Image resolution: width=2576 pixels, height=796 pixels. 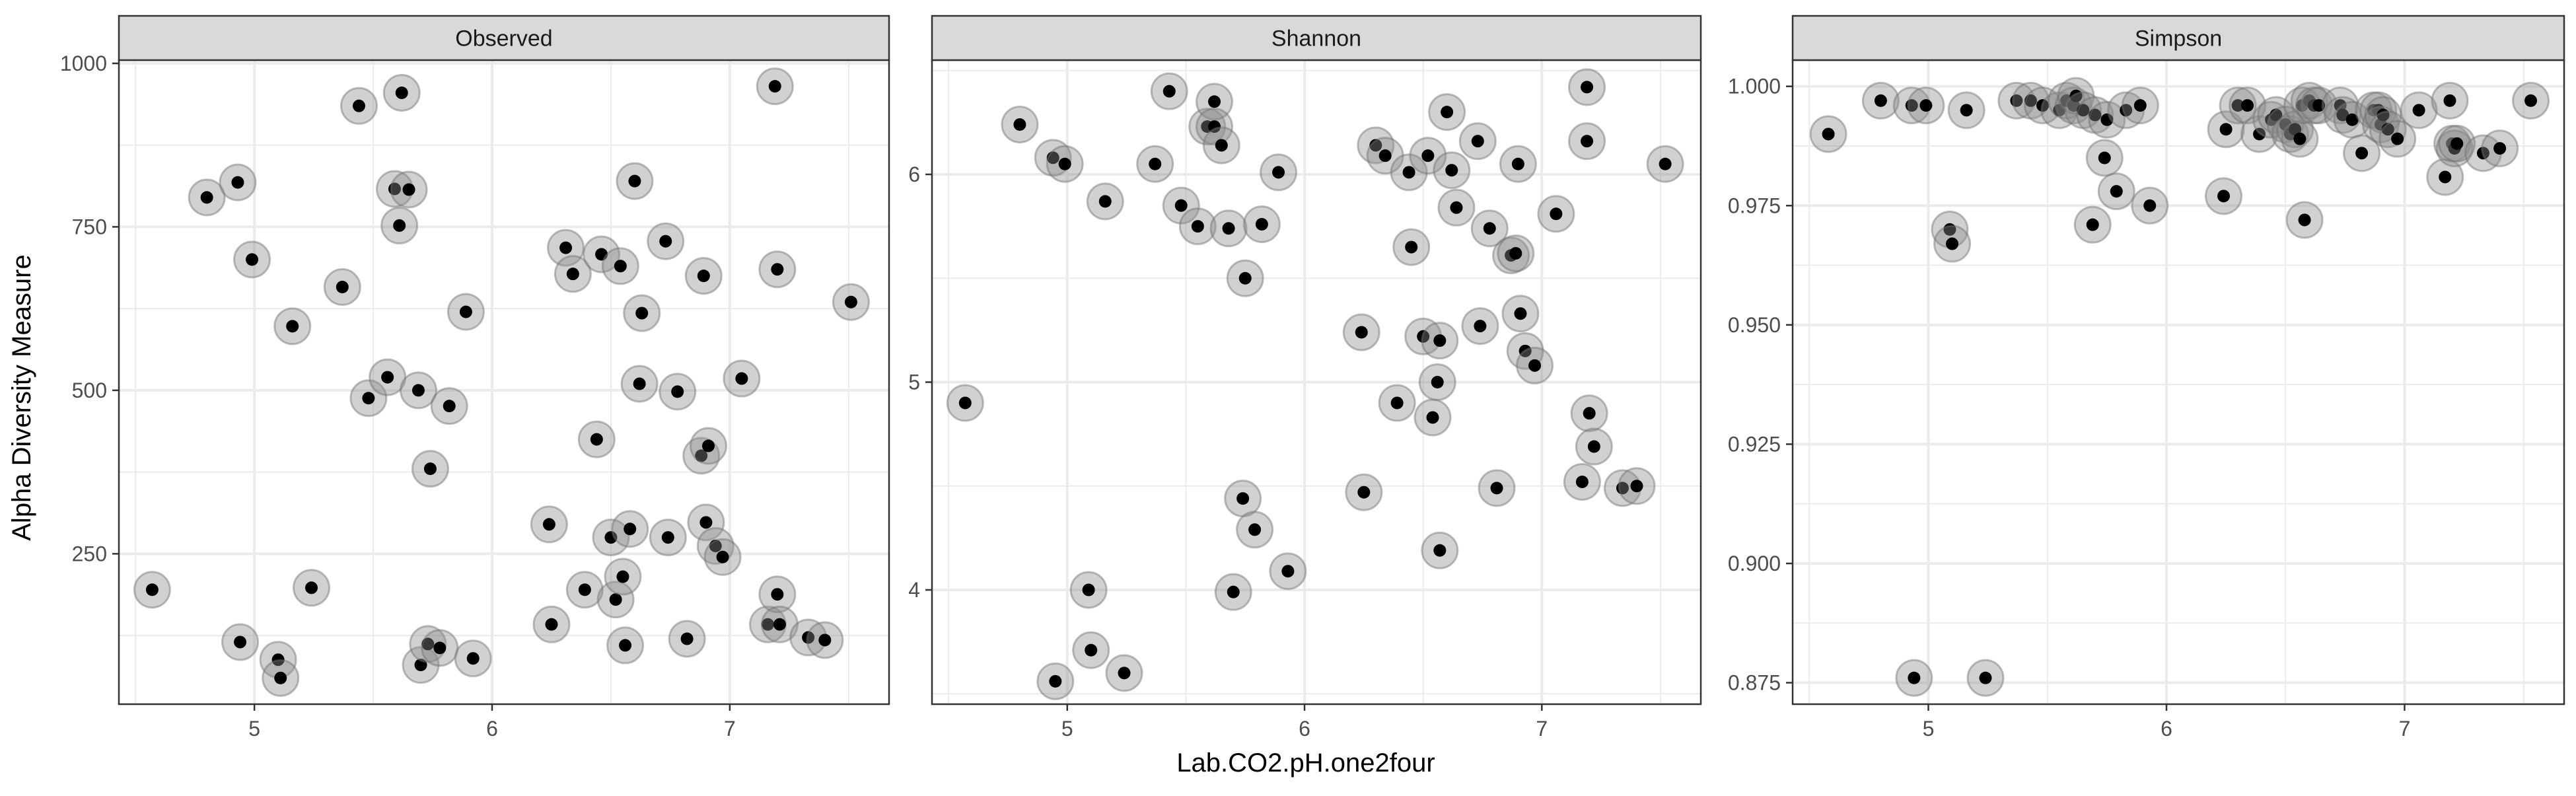 I want to click on y-tick-label: 250, so click(x=89, y=553).